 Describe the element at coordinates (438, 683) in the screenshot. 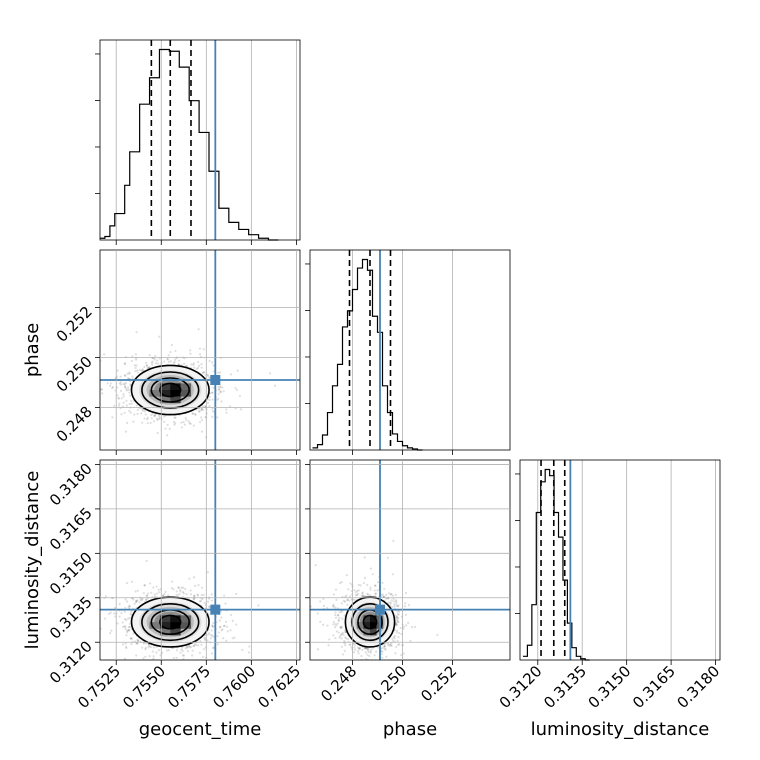

I see `x-tick-label-phase: 0.252` at that location.